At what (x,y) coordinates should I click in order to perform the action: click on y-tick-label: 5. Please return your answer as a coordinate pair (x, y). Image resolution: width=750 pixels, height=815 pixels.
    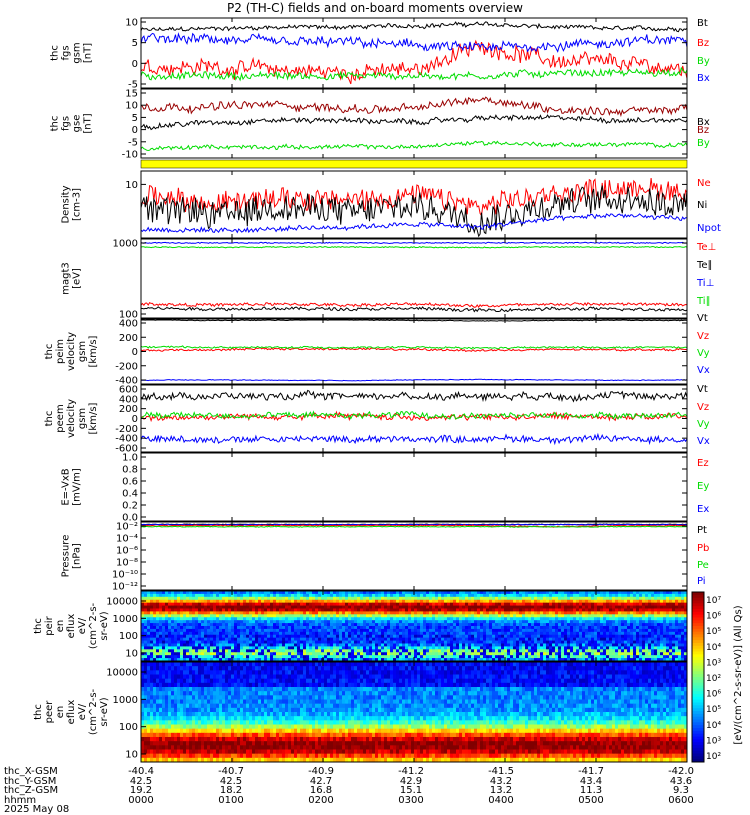
    Looking at the image, I should click on (135, 118).